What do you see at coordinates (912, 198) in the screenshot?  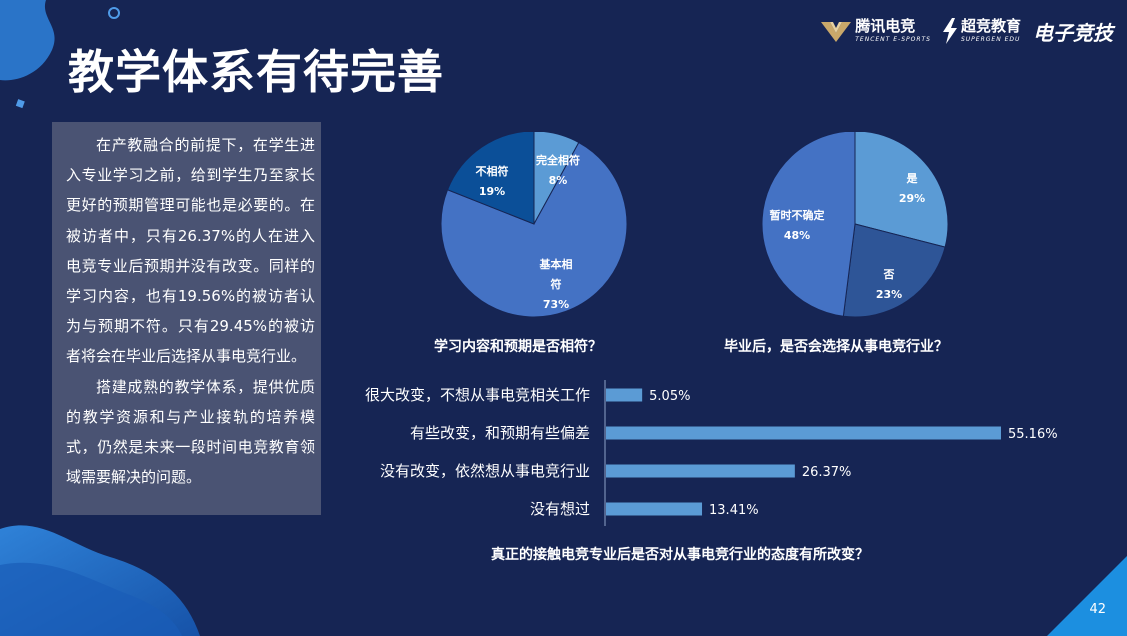 I see `pie2-label-0-text-1: 29%` at bounding box center [912, 198].